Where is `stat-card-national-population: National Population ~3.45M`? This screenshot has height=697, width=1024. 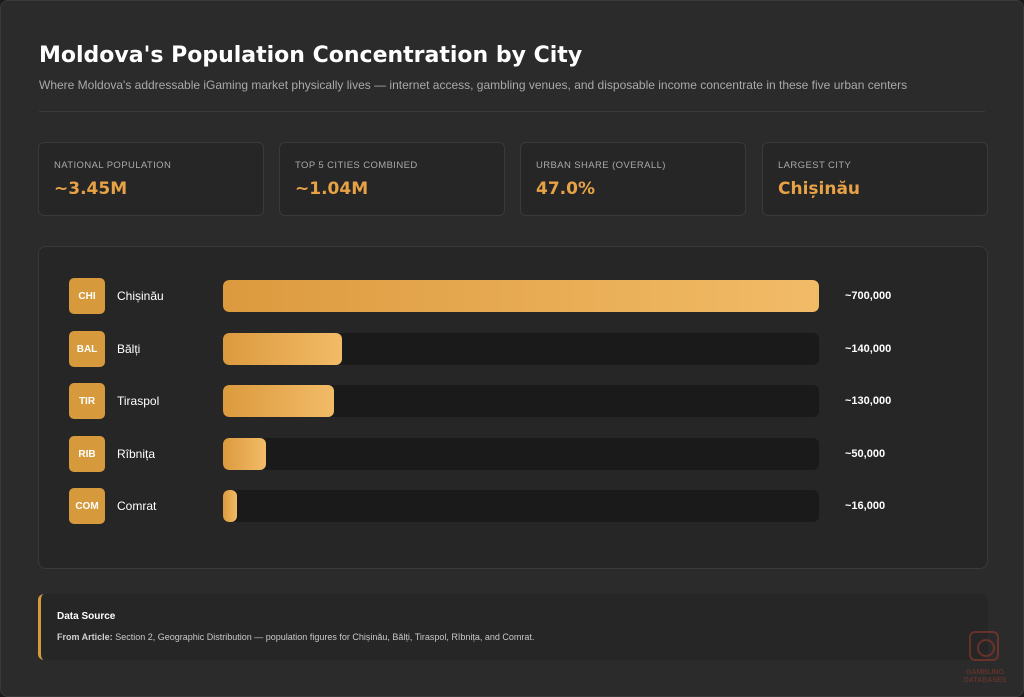
stat-card-national-population: National Population ~3.45M is located at coordinates (151, 179).